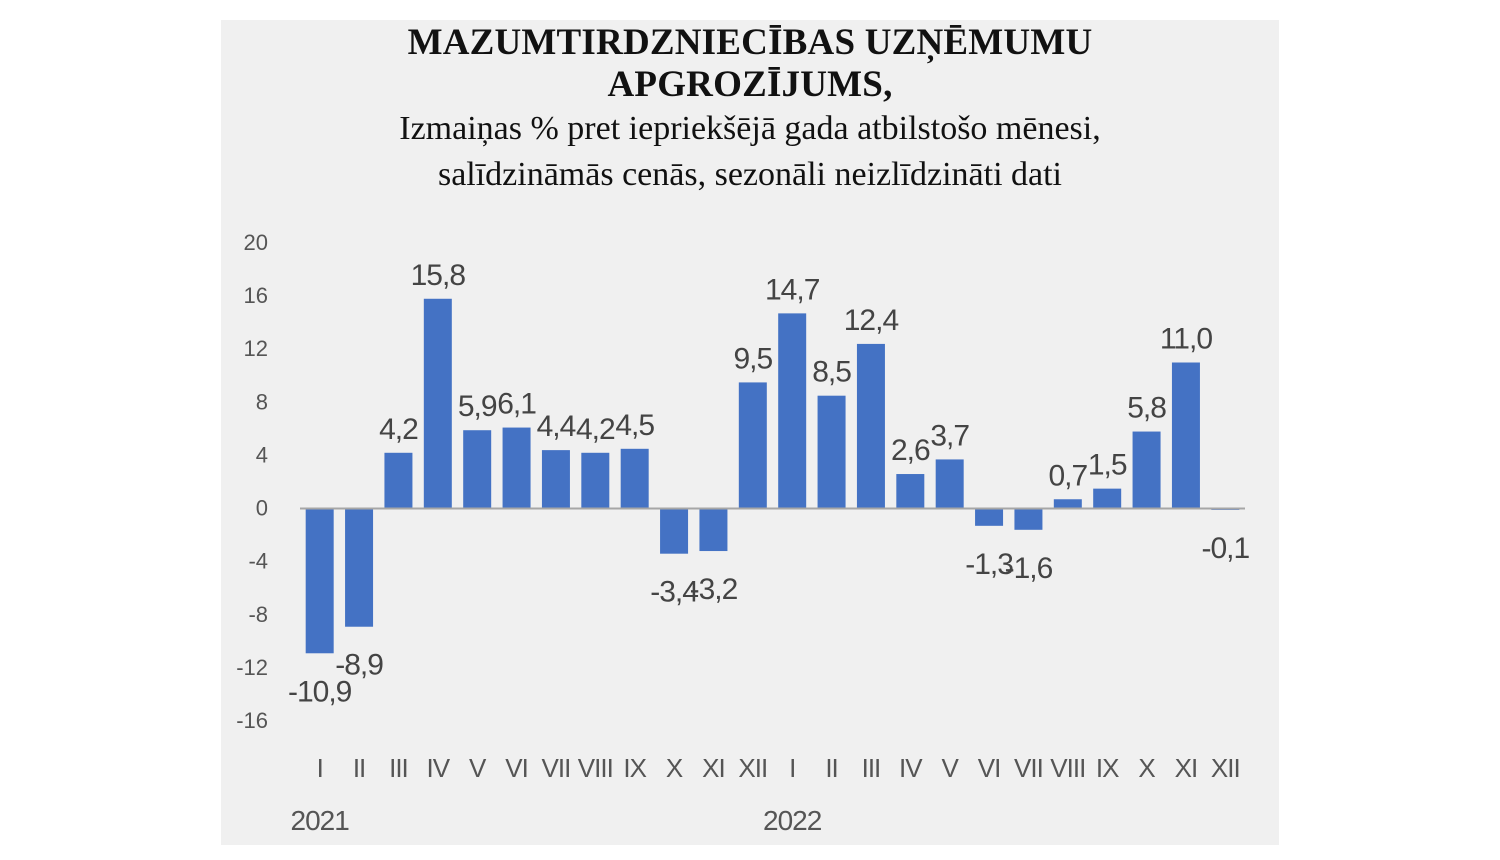 The image size is (1500, 860). I want to click on data-label: 5,8, so click(1146, 408).